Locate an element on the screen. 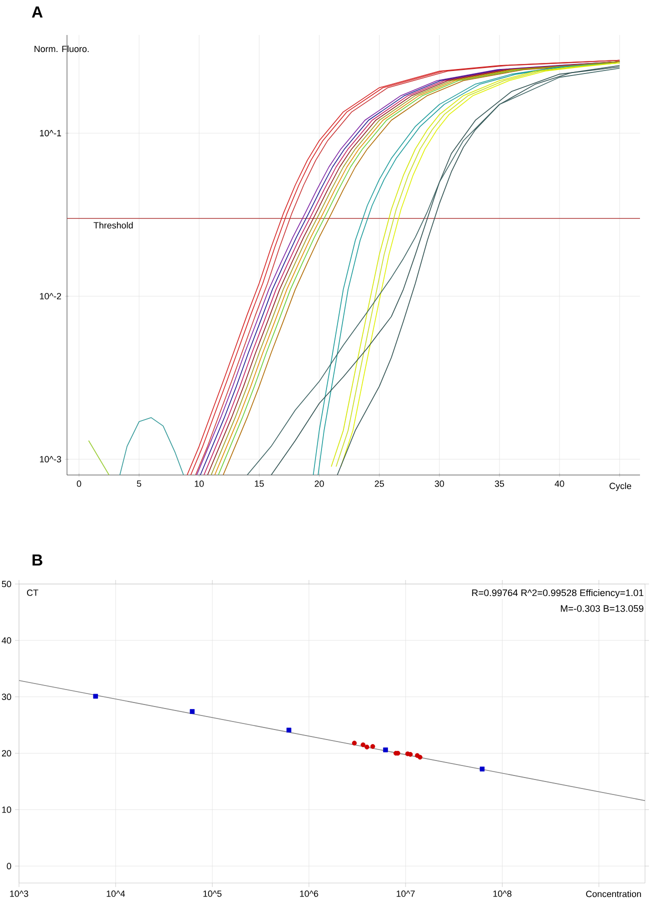  x-tick-label: 10^3 is located at coordinates (19, 893).